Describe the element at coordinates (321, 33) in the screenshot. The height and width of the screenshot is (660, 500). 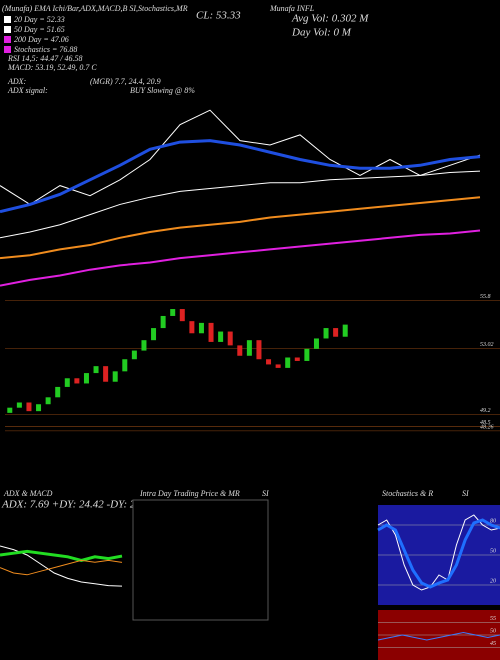
I see `day-vol: Day Vol: 0 M` at that location.